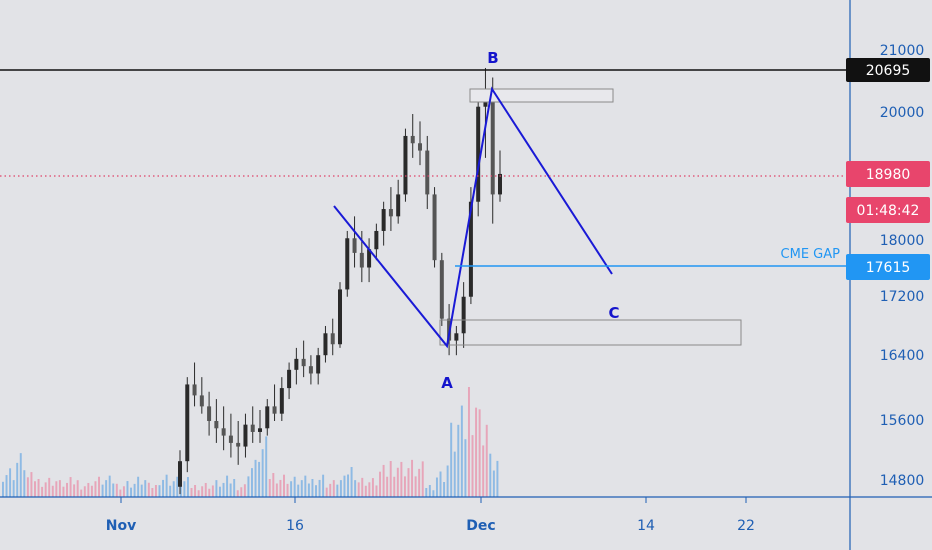 The image size is (932, 550). I want to click on cme-gap-label: CME GAP, so click(811, 254).